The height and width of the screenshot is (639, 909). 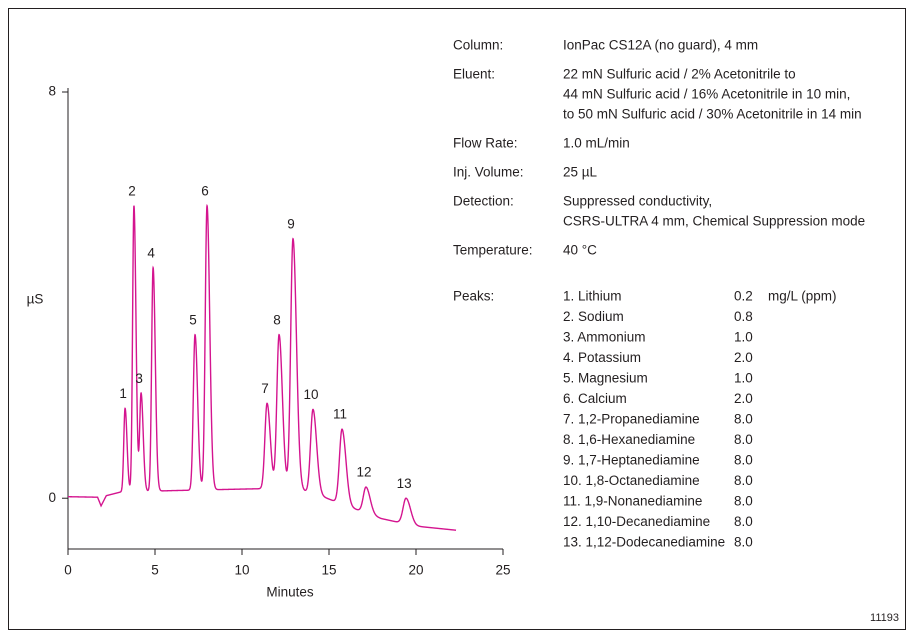 I want to click on peak-unit: mg/L (ppm), so click(x=802, y=296).